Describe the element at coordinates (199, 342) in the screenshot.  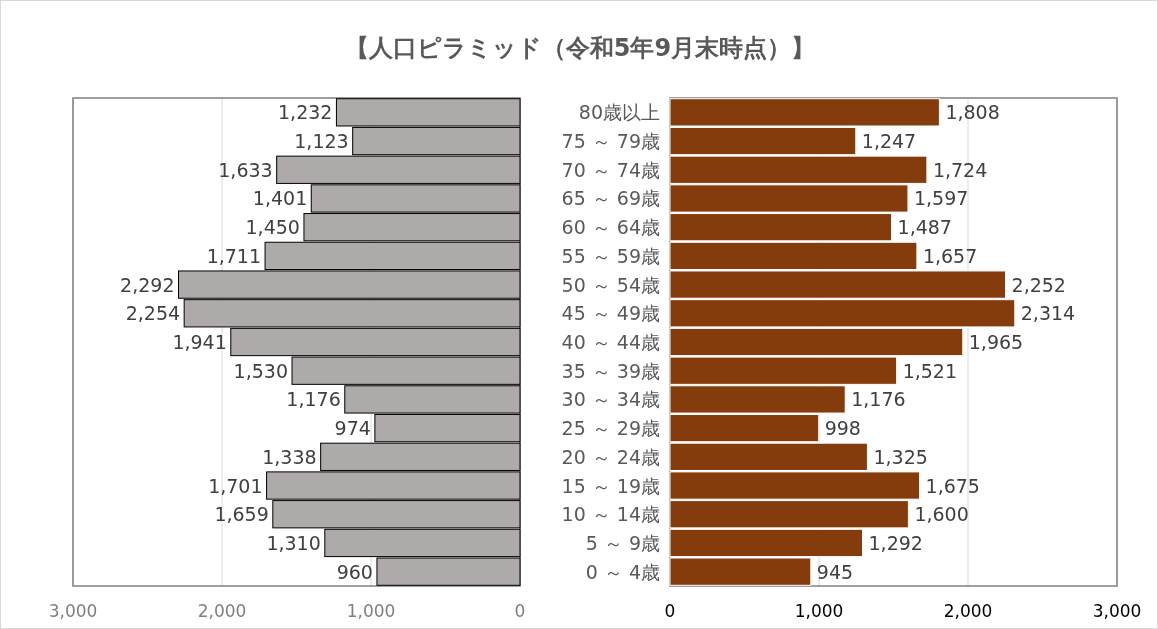
I see `data-label: 1,941` at that location.